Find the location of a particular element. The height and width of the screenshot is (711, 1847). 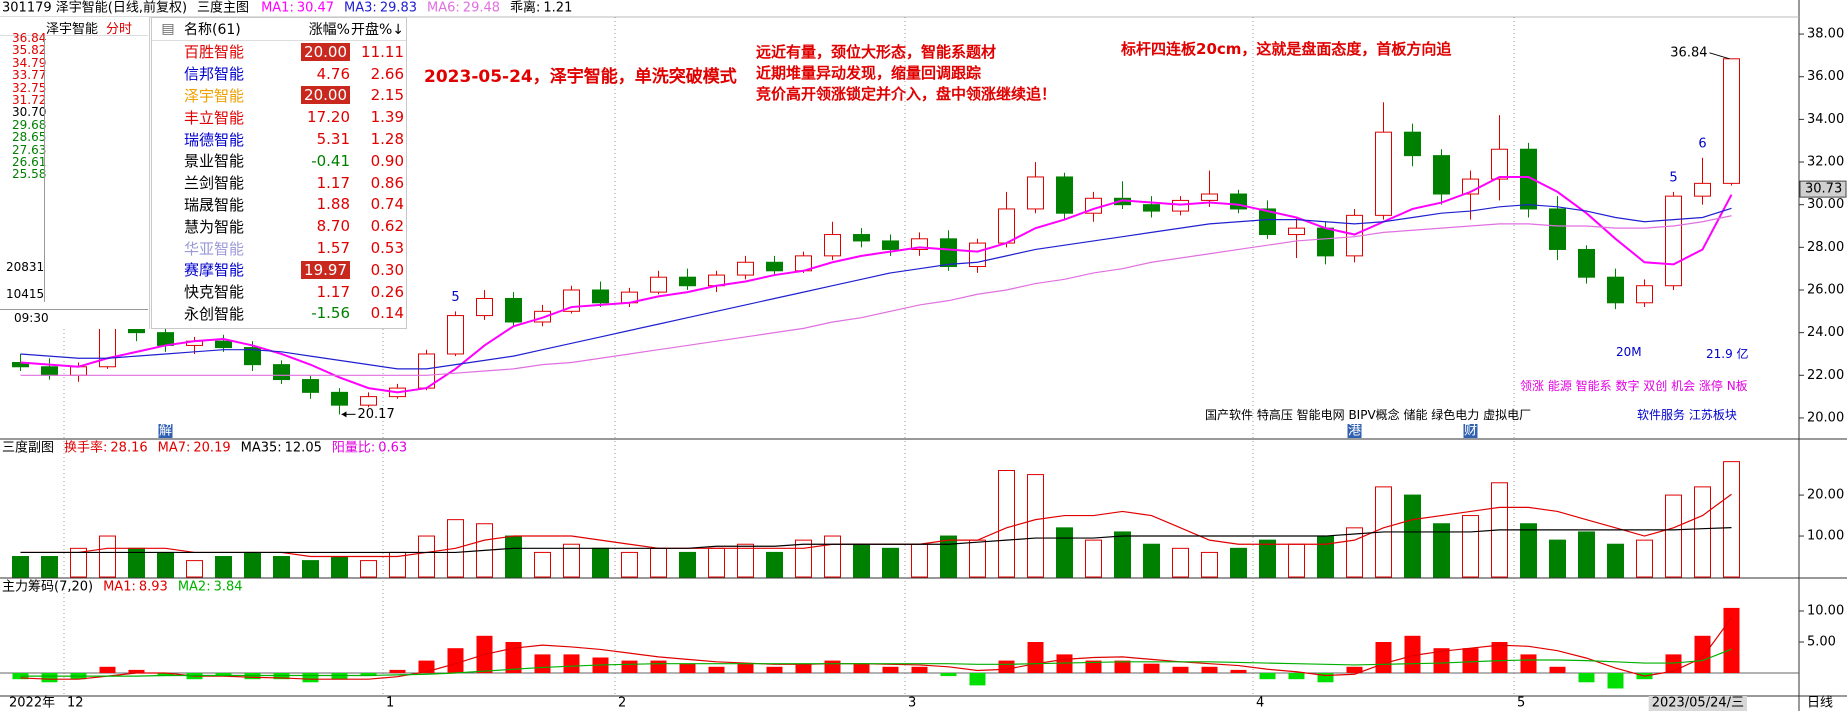

open-pct: 0.62 is located at coordinates (387, 226).